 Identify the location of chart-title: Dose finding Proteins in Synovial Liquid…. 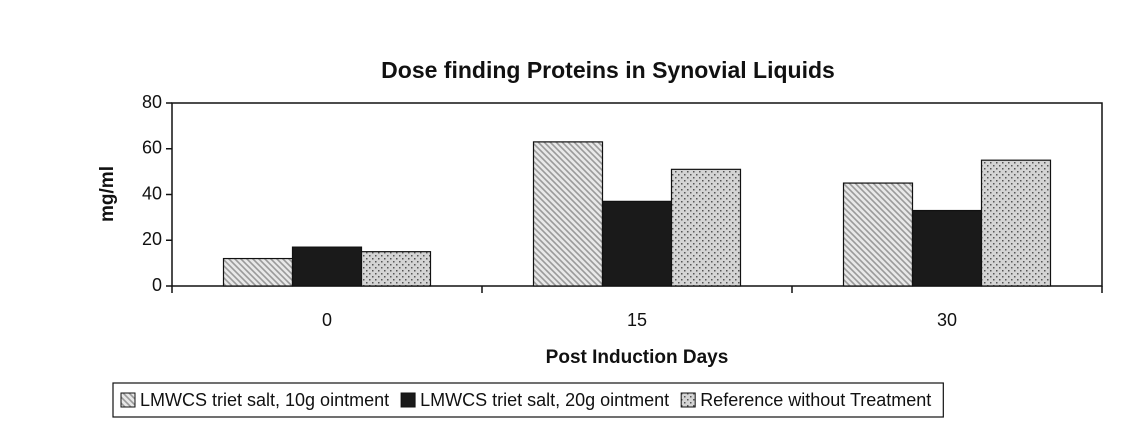
(608, 70).